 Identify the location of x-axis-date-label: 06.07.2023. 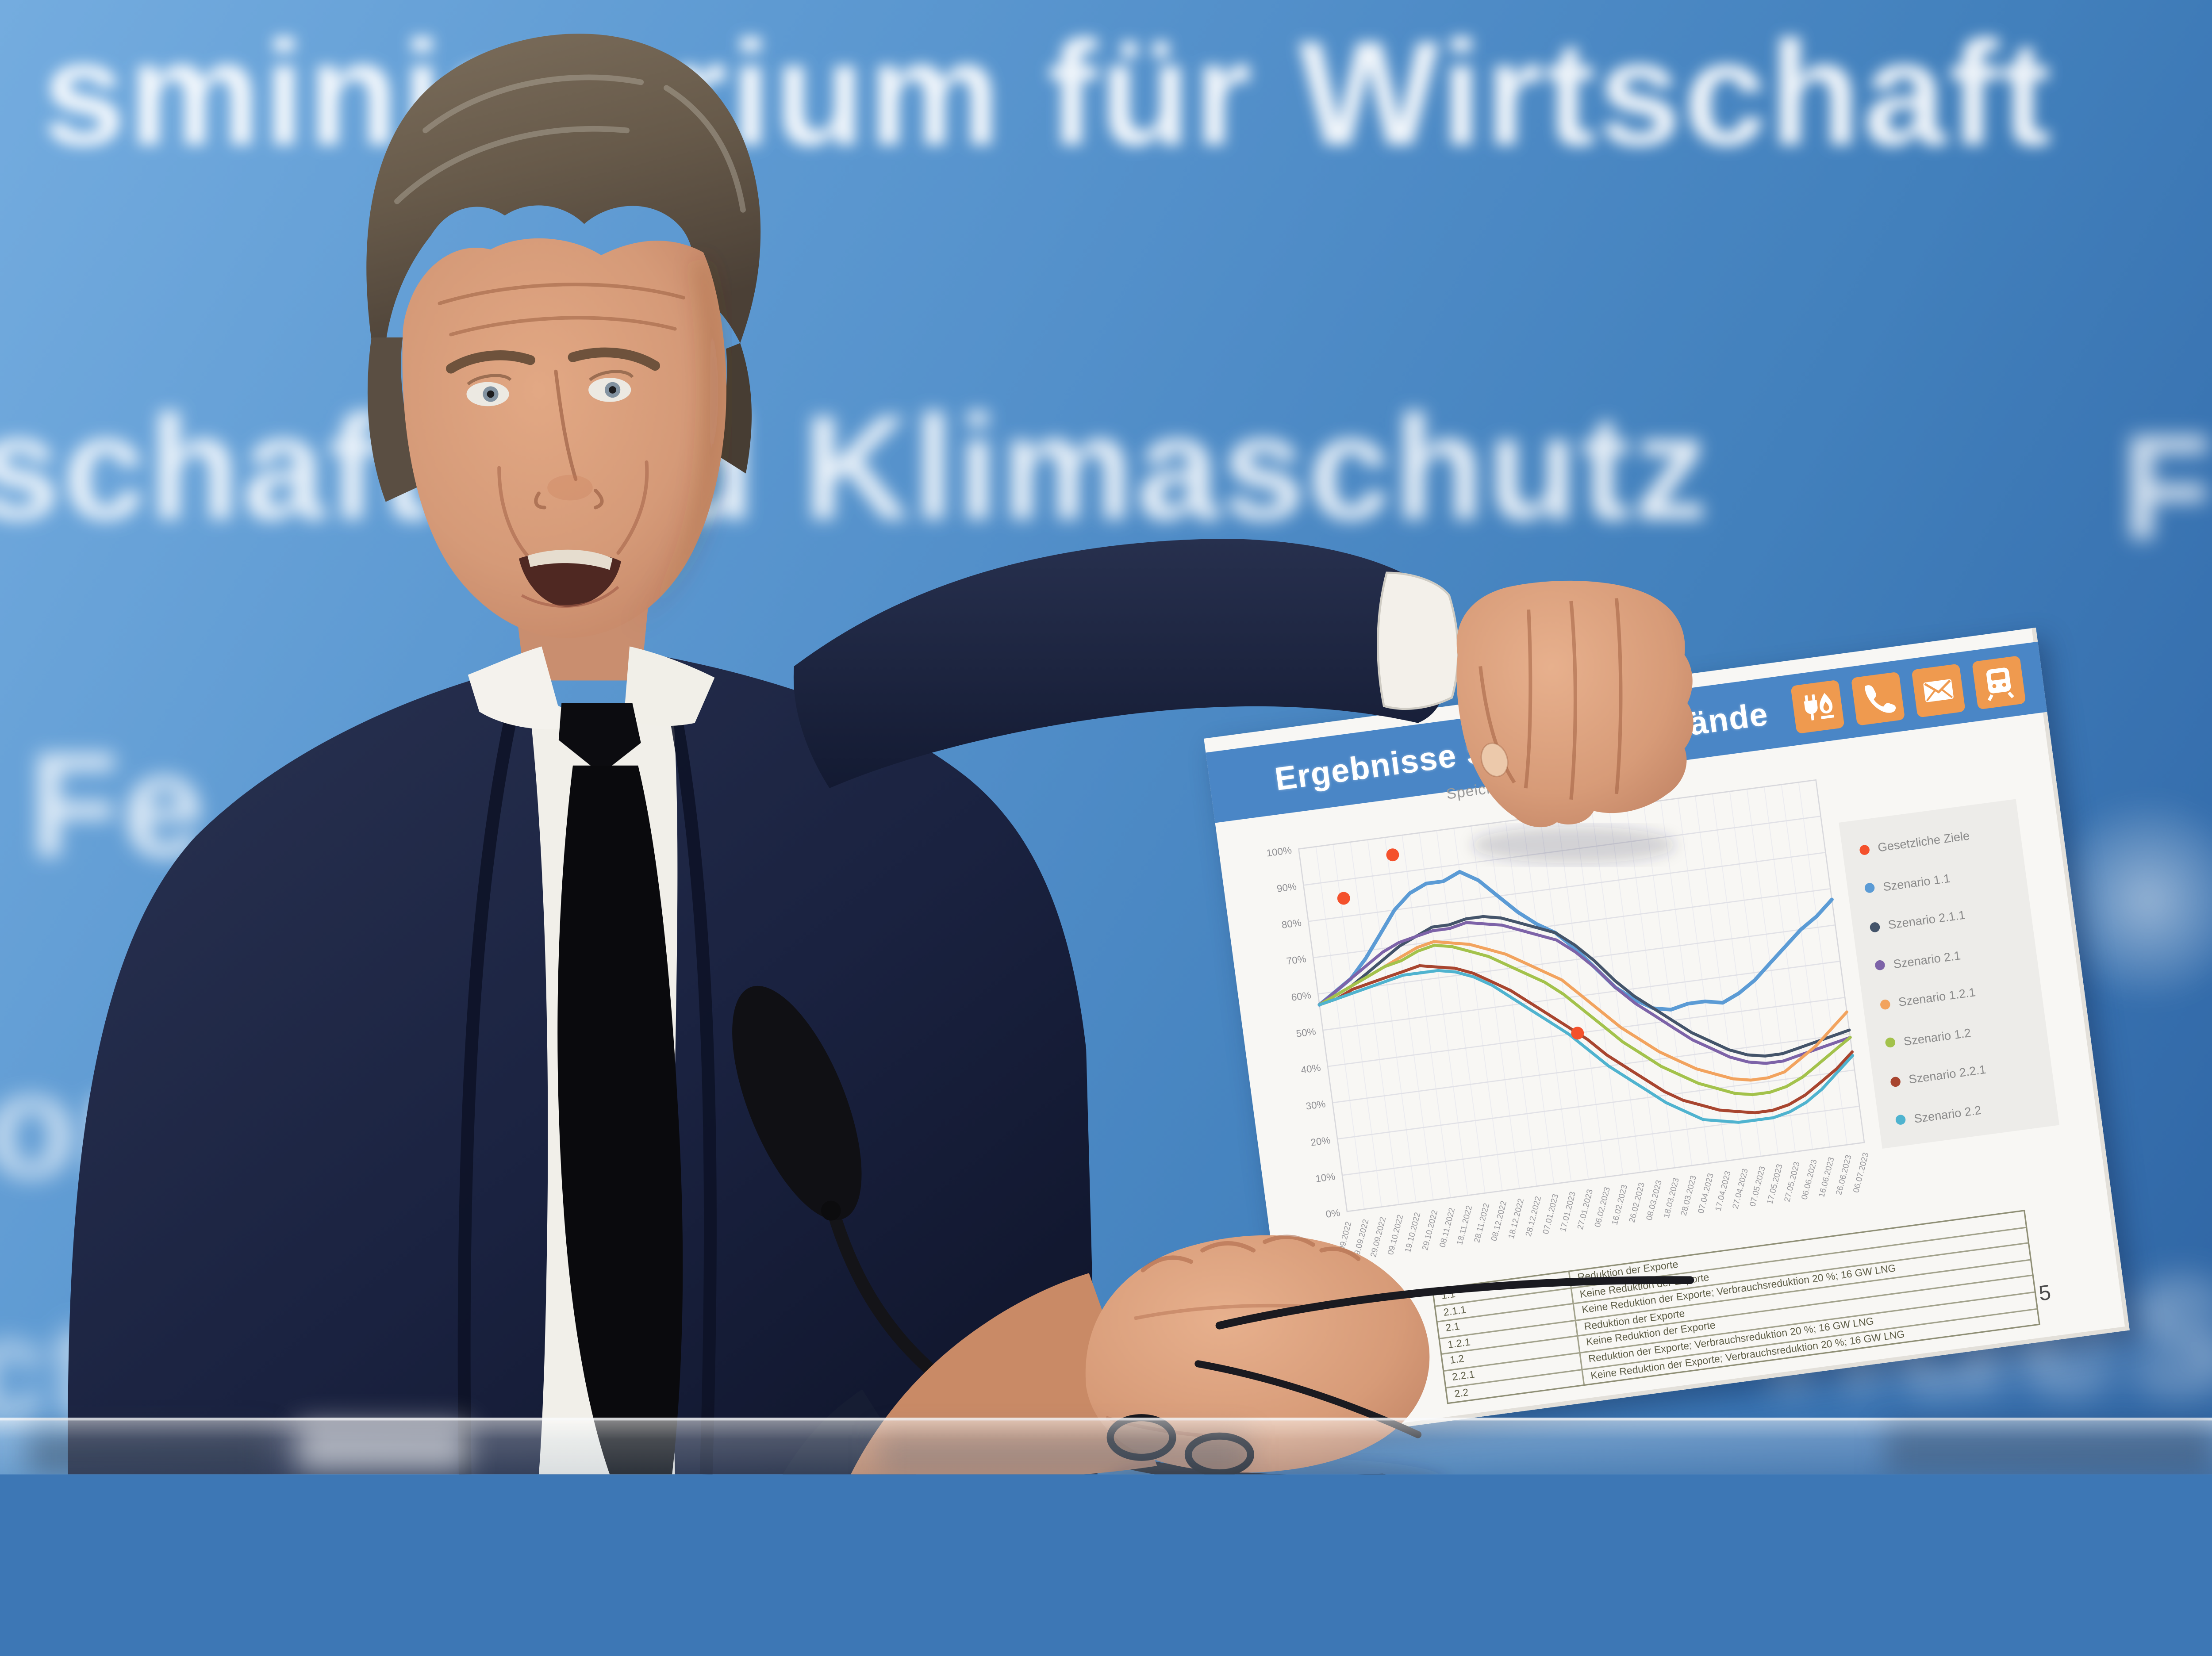
(1860, 1172).